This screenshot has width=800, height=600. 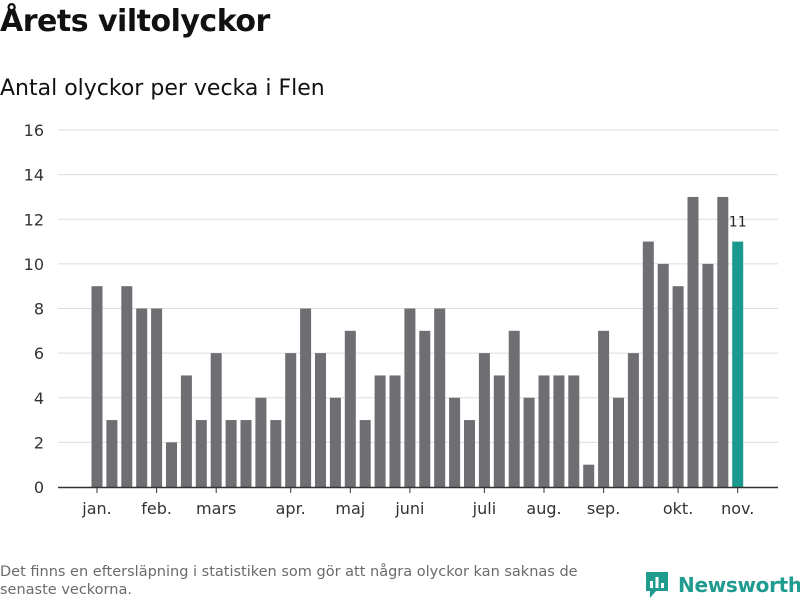 What do you see at coordinates (409, 508) in the screenshot?
I see `x-tick-label: juni` at bounding box center [409, 508].